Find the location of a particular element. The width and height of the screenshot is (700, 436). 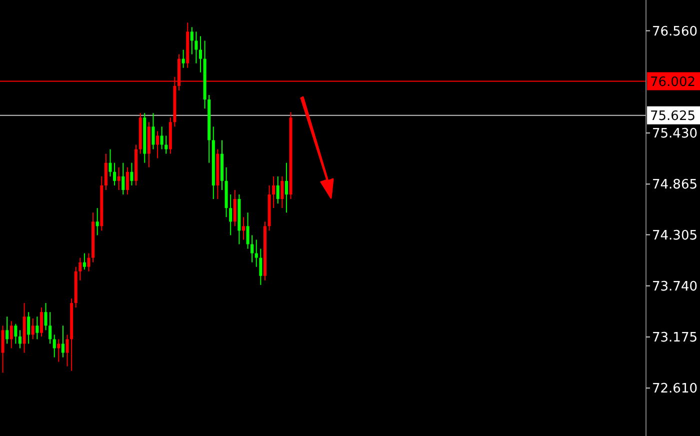

ref-line-label: 75.625 is located at coordinates (673, 116).